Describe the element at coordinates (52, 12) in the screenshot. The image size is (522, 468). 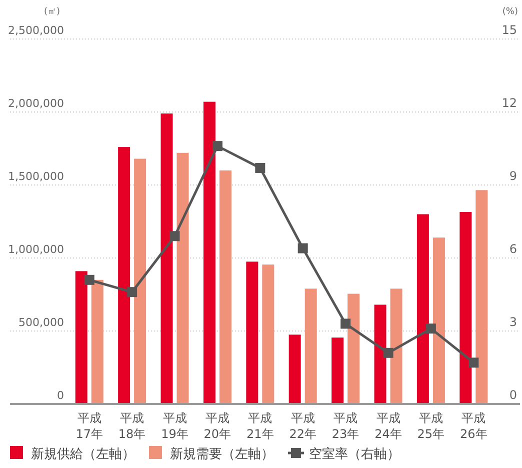
I see `y-axis-title: (㎡)` at that location.